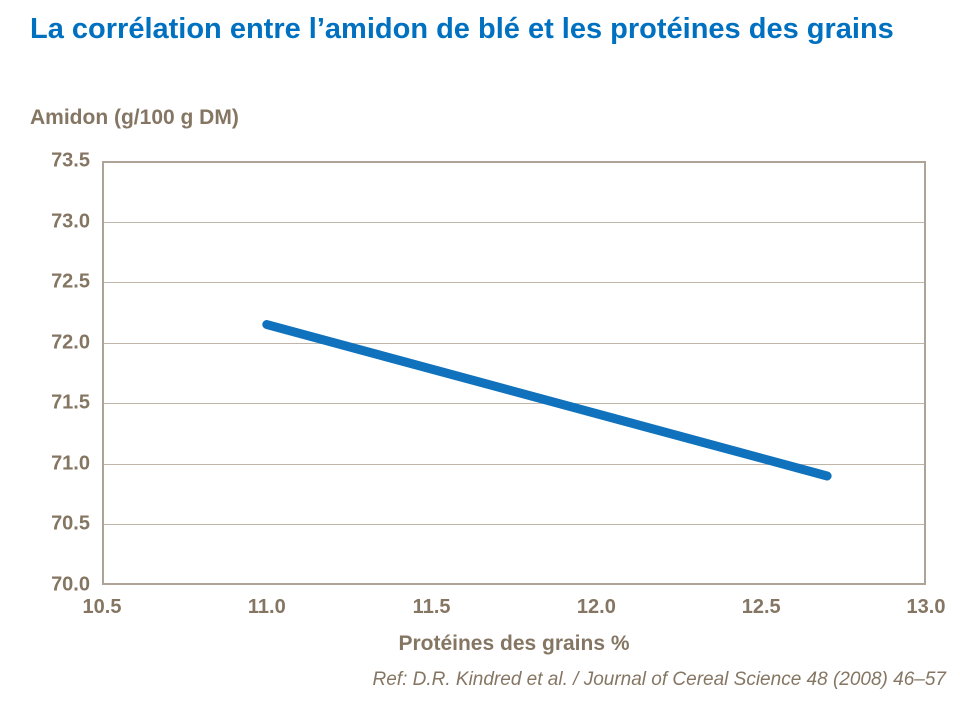 The image size is (960, 720). I want to click on y-tick-label: 71.5, so click(70, 402).